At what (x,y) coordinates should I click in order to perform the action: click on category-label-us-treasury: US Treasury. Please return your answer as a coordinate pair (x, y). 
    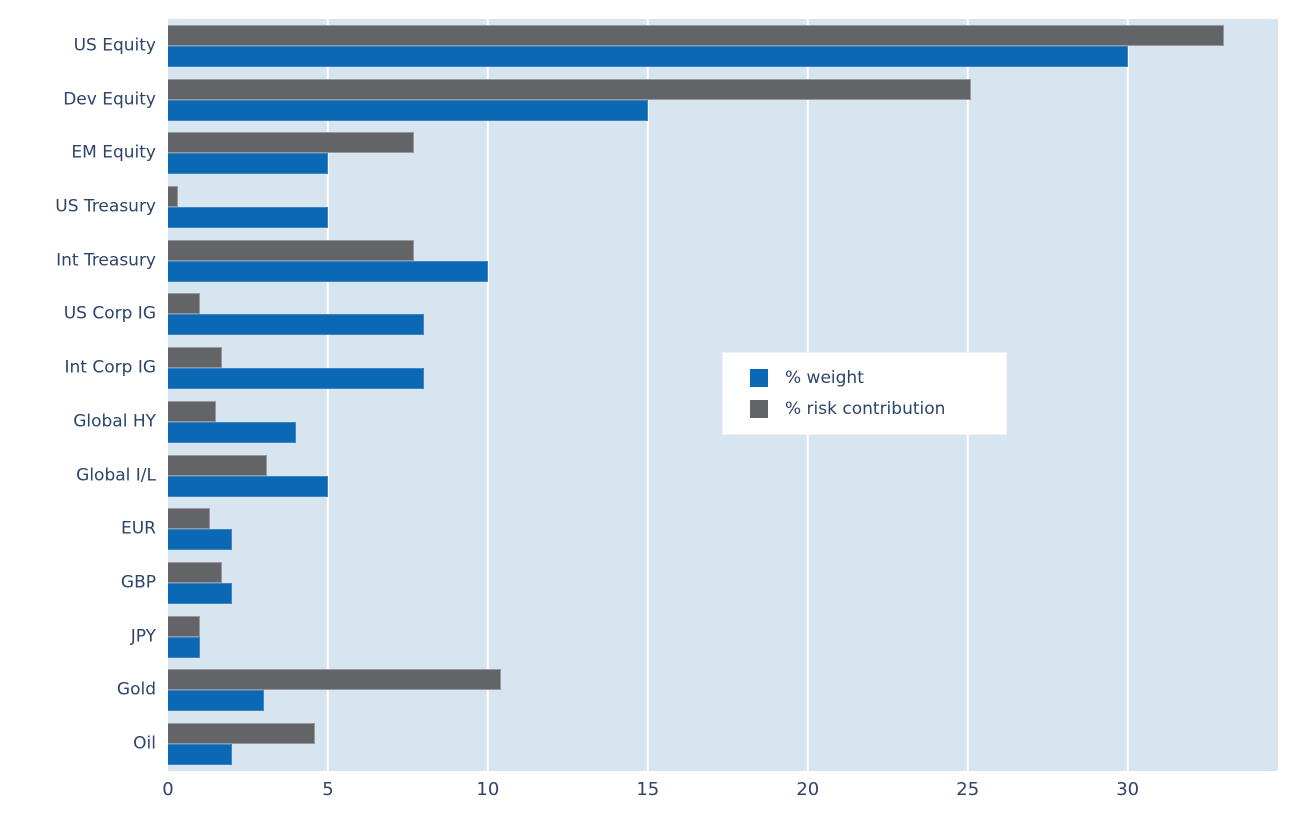
    Looking at the image, I should click on (105, 206).